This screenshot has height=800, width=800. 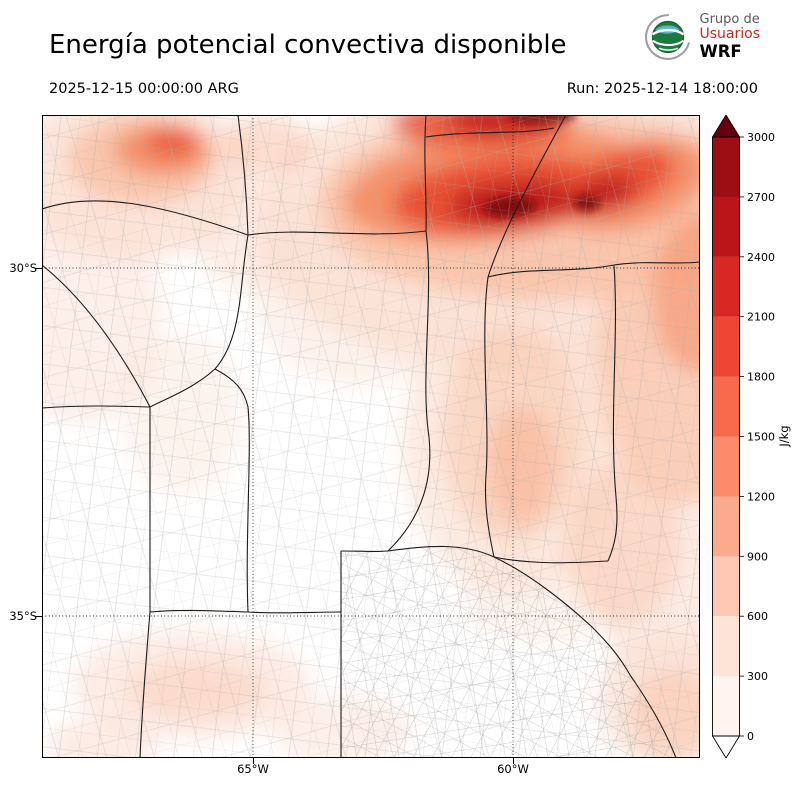 What do you see at coordinates (761, 137) in the screenshot?
I see `colorbar-tick-label: 3000` at bounding box center [761, 137].